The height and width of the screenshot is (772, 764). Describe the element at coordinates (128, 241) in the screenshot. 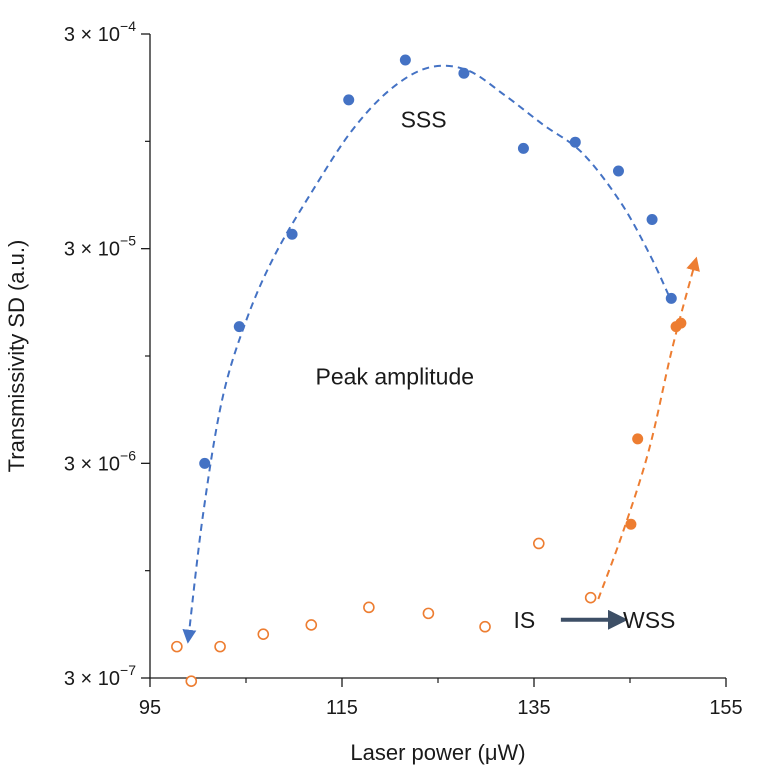

I see `y-tick-exponent: −5` at that location.